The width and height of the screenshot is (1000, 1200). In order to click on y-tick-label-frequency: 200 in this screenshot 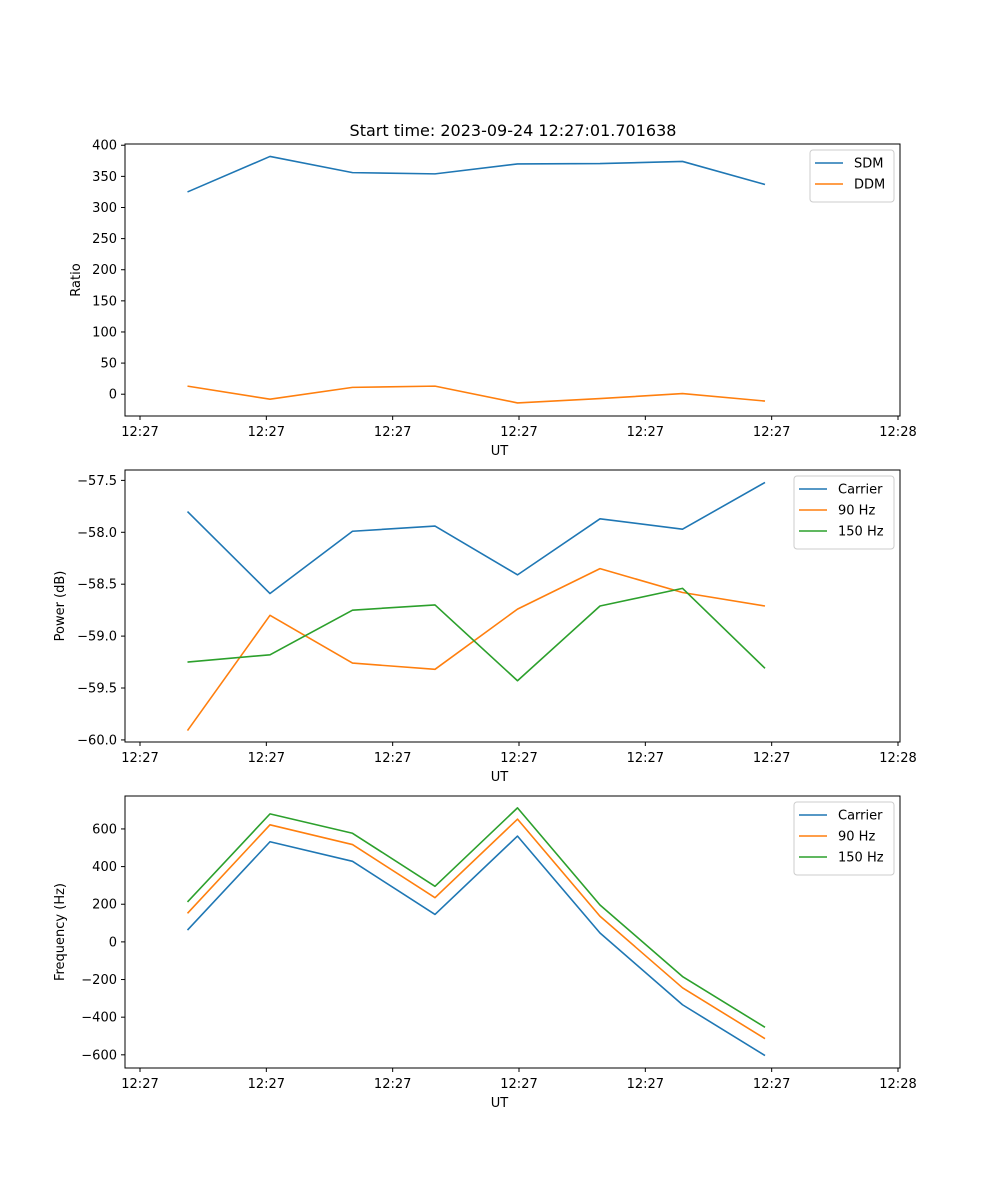, I will do `click(104, 905)`.